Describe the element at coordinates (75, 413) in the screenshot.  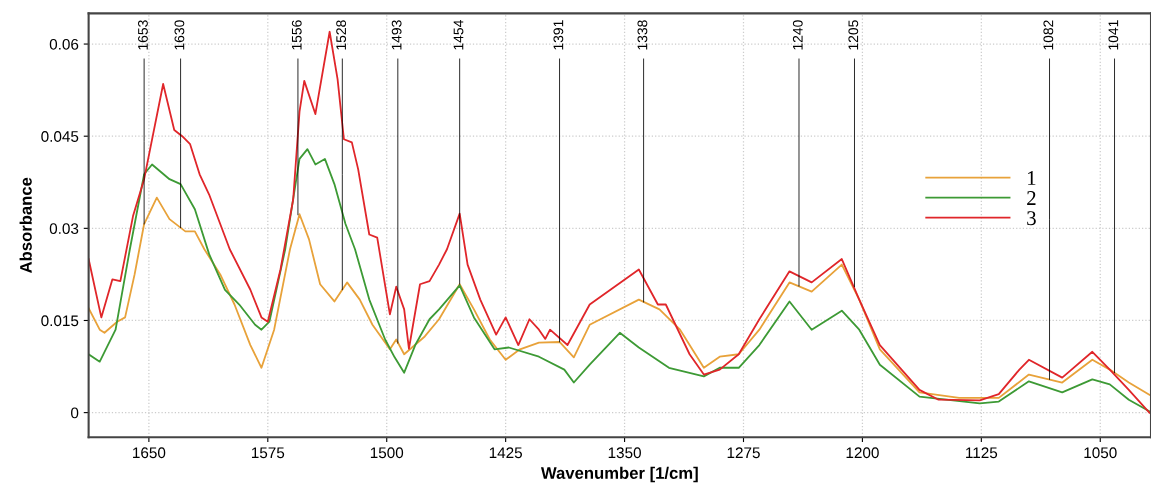
I see `y-tick-label: 0` at that location.